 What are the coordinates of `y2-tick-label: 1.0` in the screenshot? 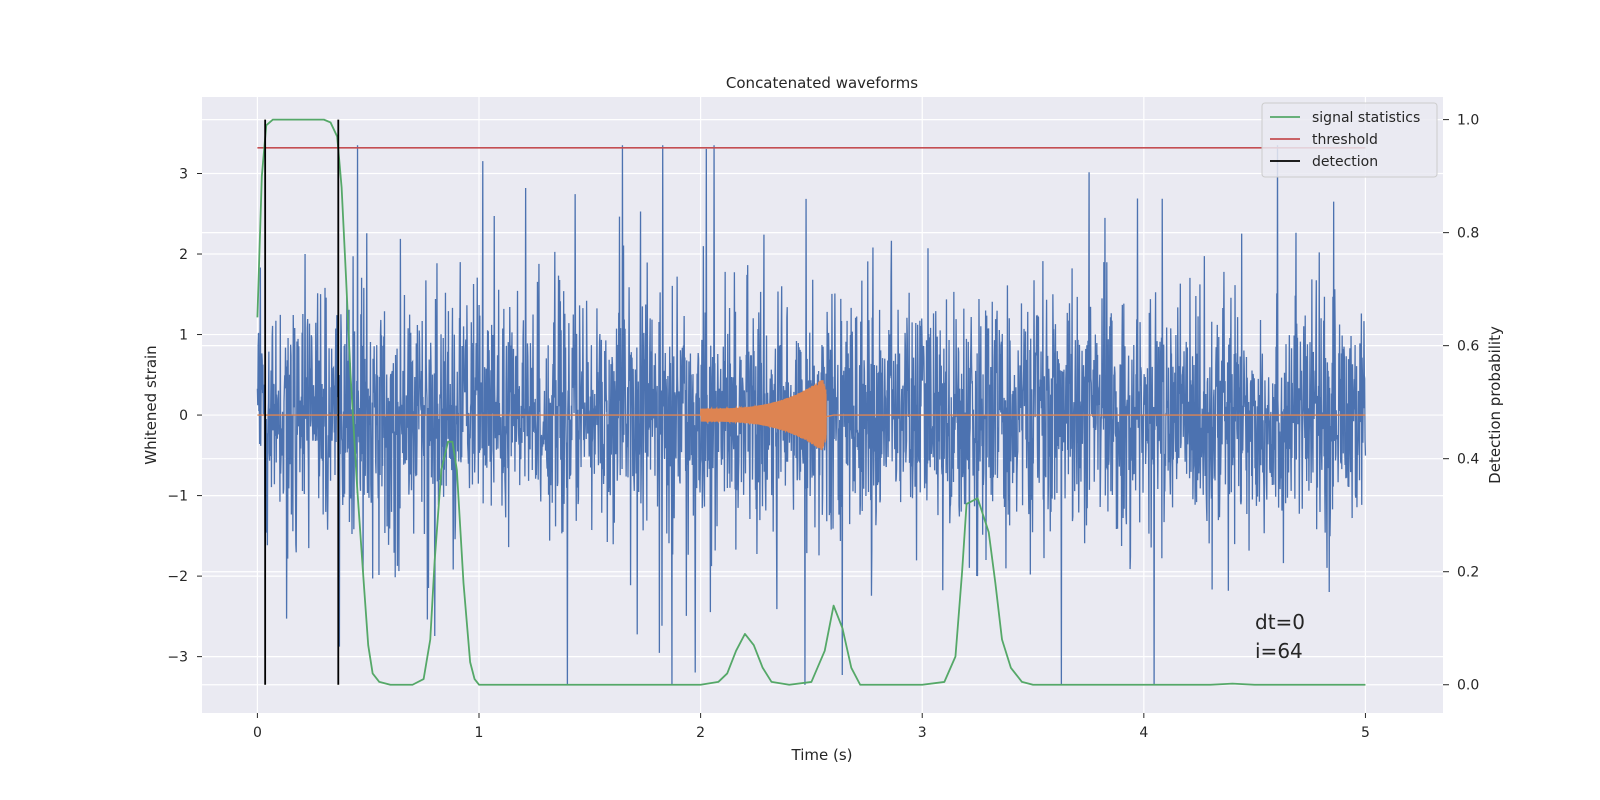 It's located at (1468, 121).